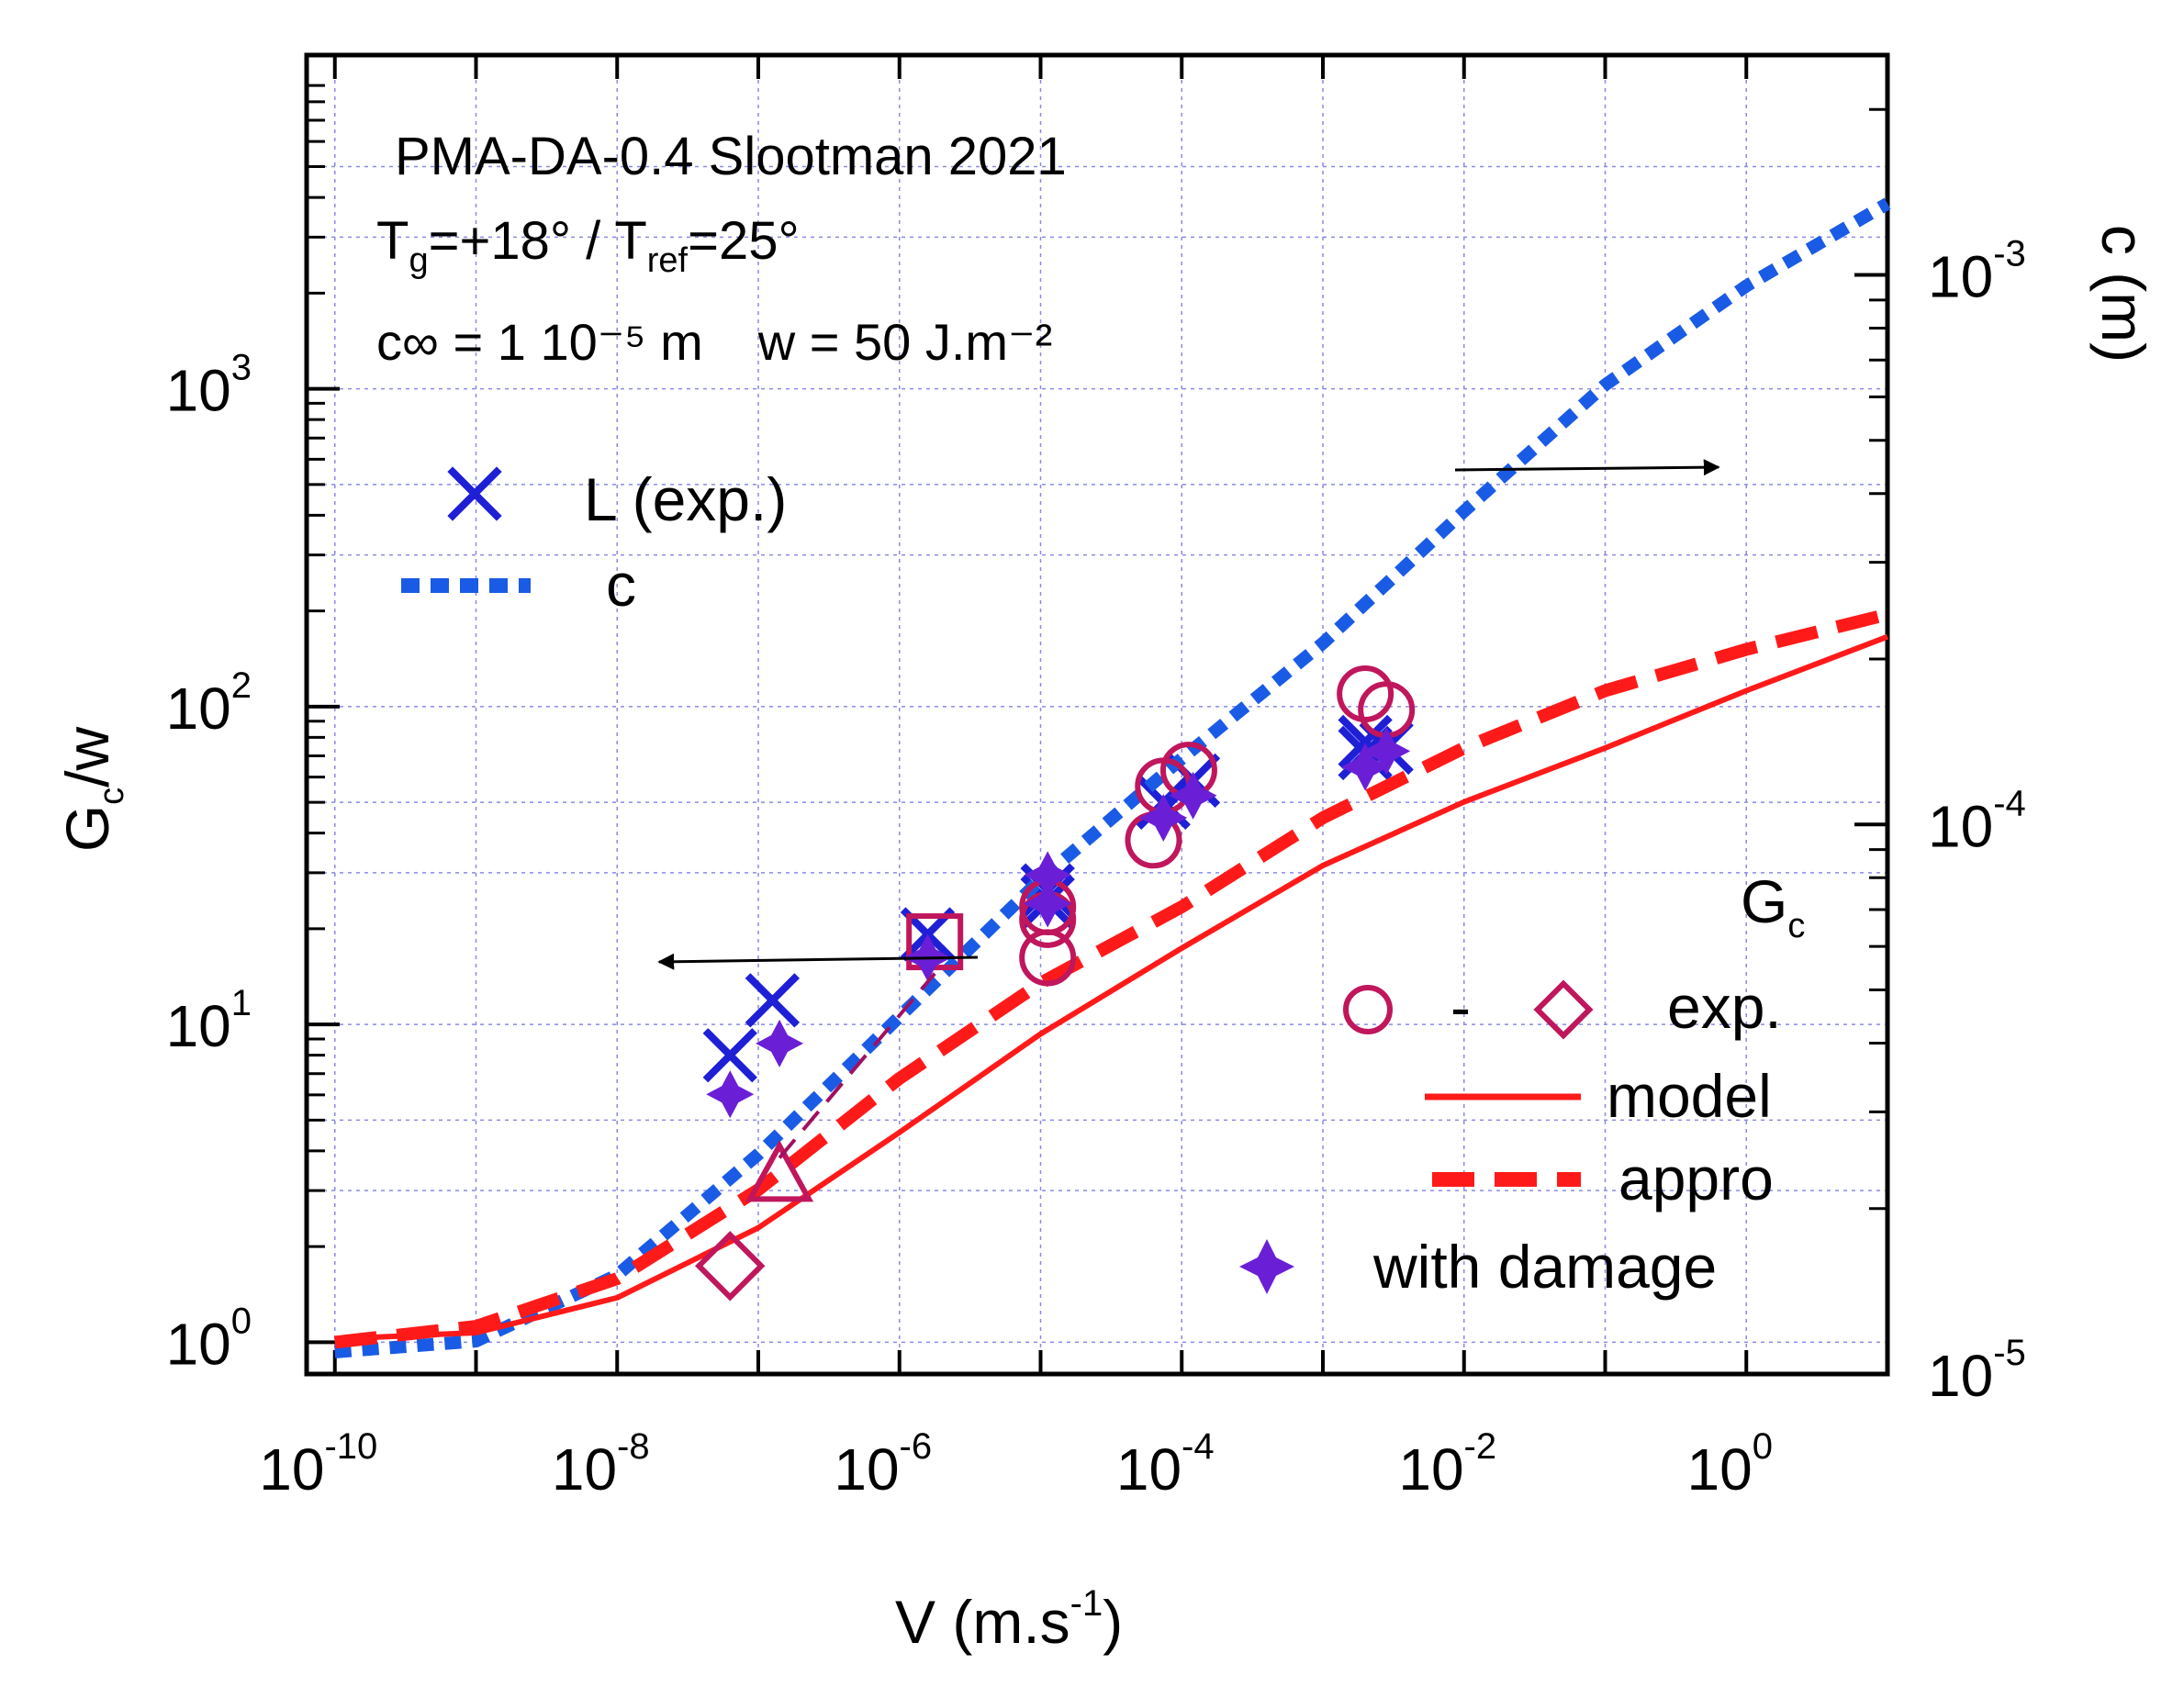 The width and height of the screenshot is (2184, 1687). I want to click on y-tick-label: 10², so click(209, 703).